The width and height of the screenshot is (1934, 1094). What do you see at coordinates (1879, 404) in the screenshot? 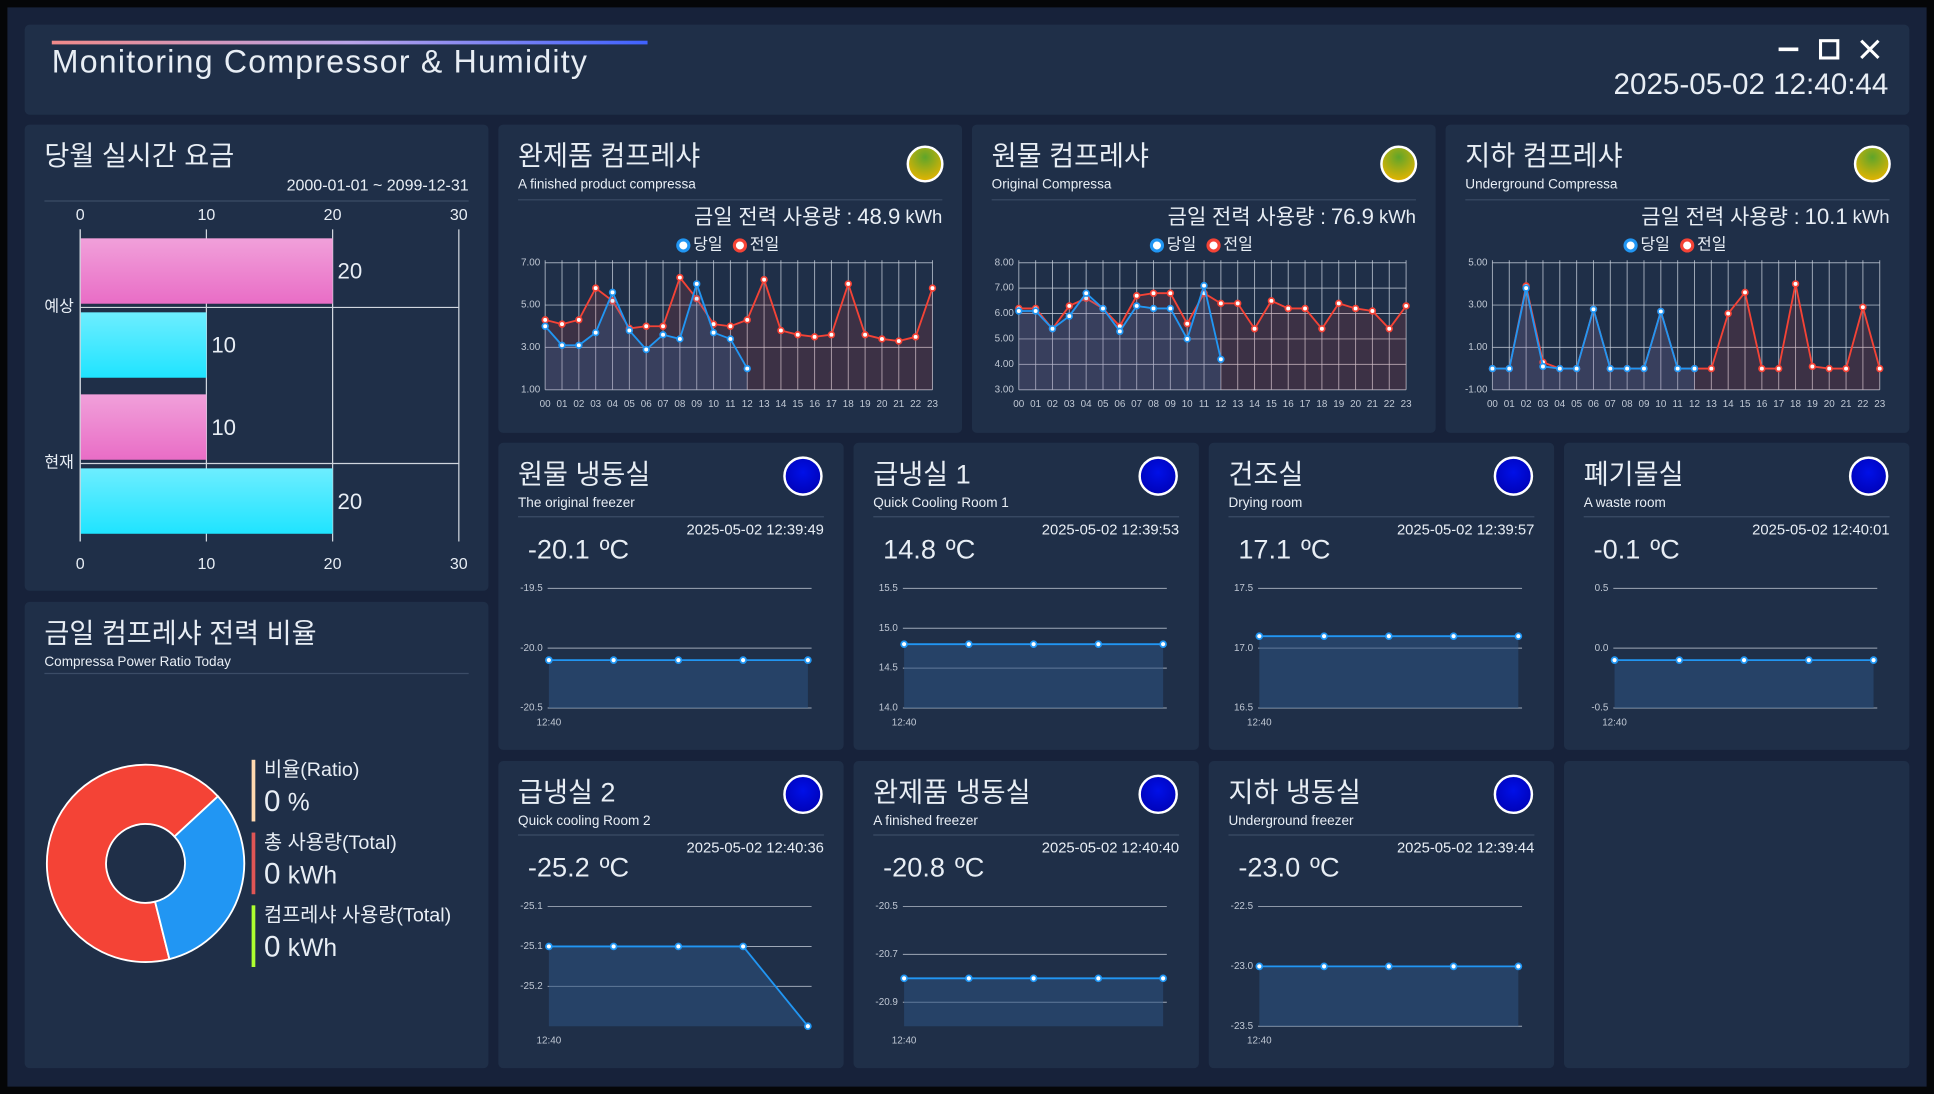
I see `x-tick-label: 23` at bounding box center [1879, 404].